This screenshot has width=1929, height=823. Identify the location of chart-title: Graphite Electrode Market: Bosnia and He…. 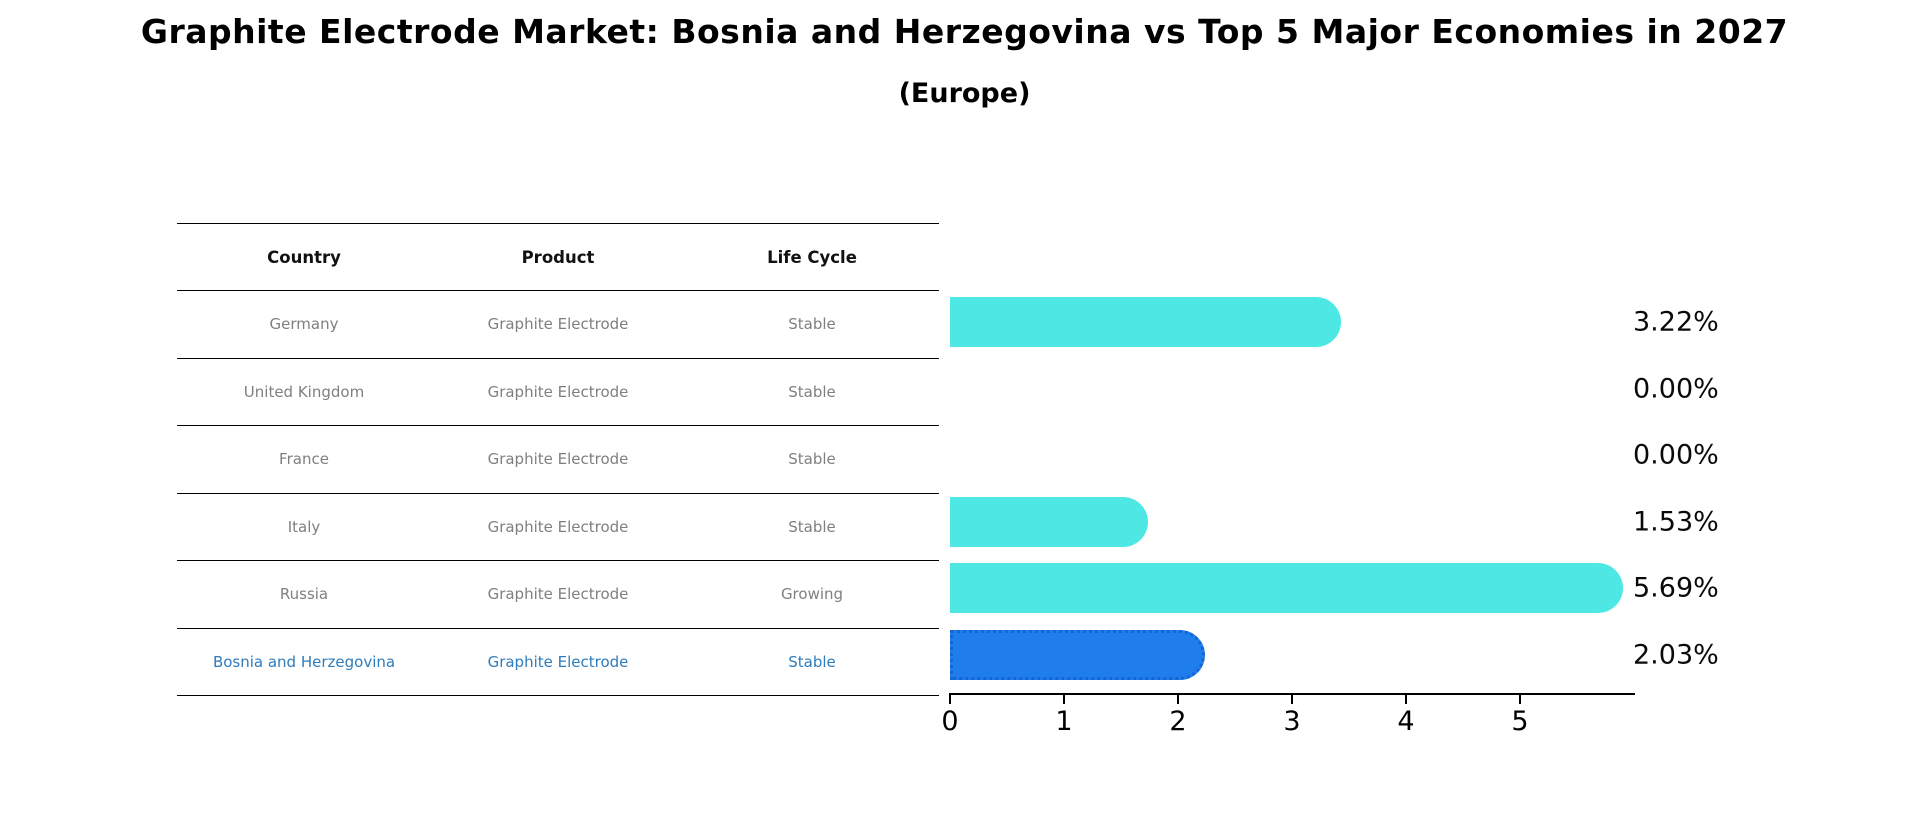
(964, 31).